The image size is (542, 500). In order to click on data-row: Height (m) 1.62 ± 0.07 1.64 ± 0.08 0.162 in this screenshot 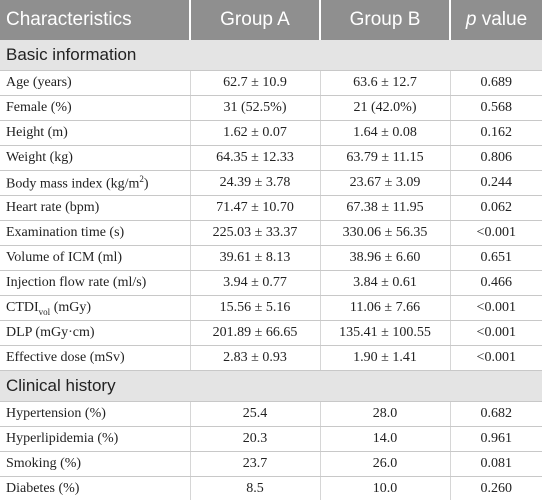, I will do `click(271, 133)`.